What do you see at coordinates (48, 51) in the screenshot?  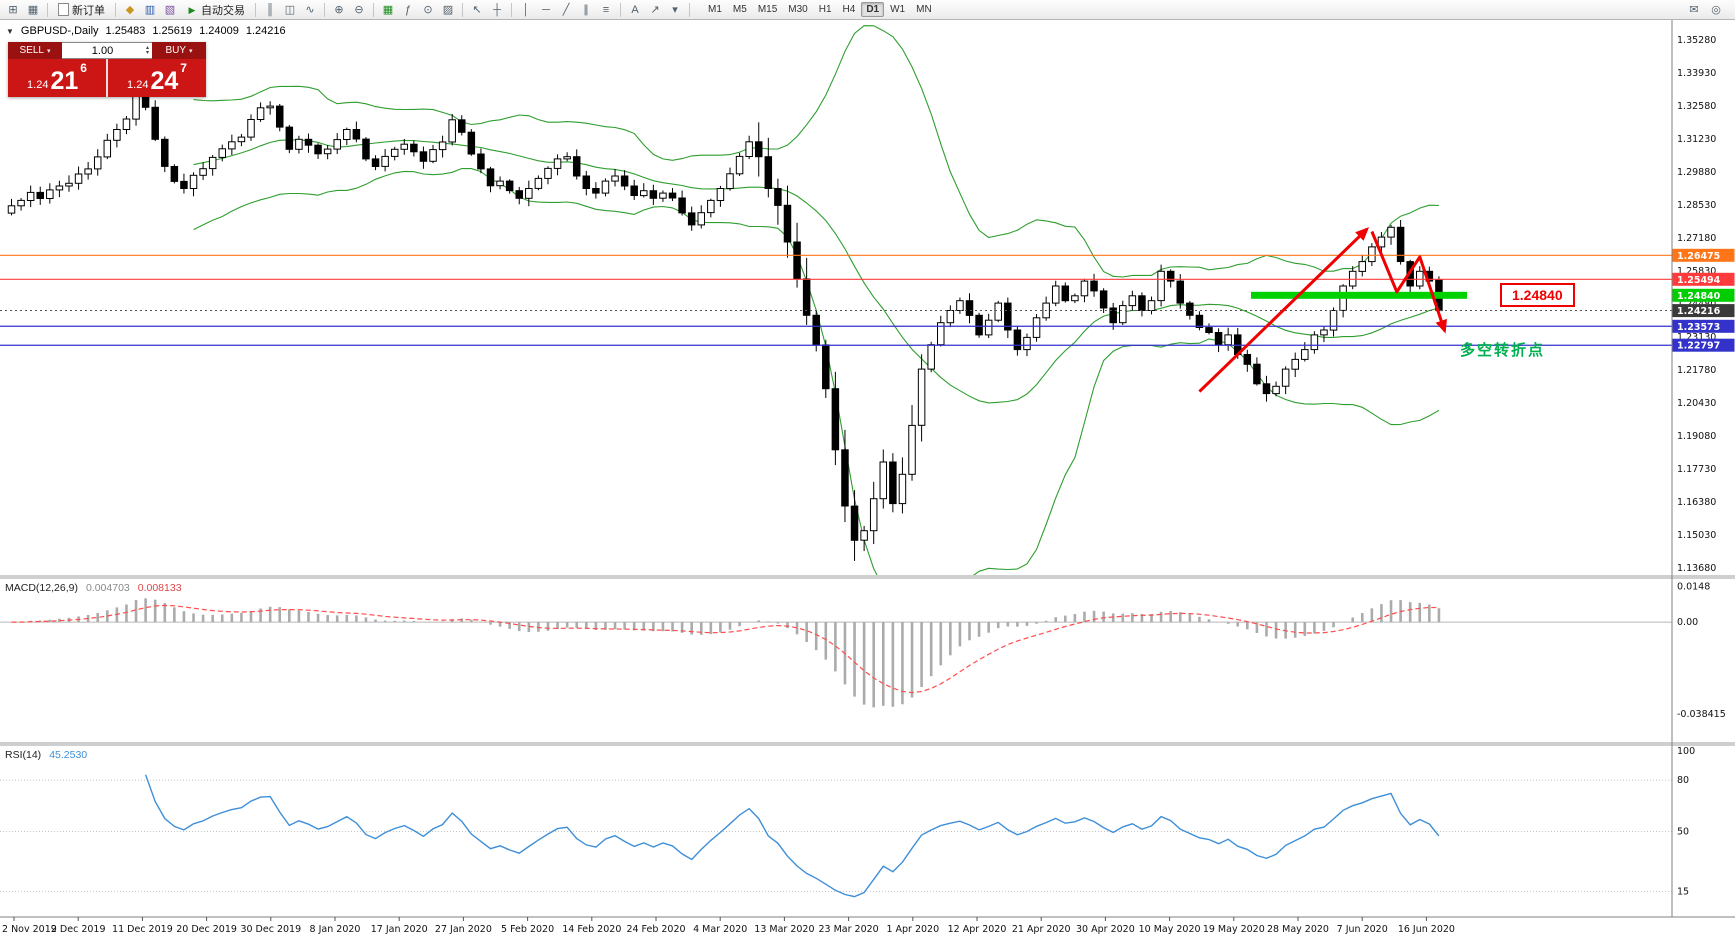 I see `sell-dropdown-icon: ▾` at bounding box center [48, 51].